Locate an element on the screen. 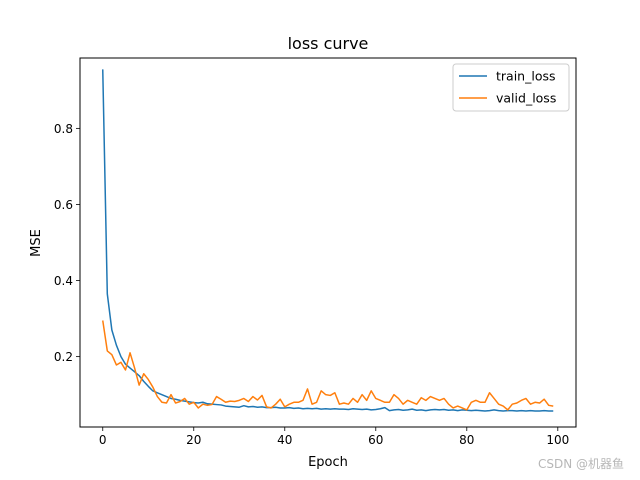  y-tick-label: 0.8 is located at coordinates (63, 129).